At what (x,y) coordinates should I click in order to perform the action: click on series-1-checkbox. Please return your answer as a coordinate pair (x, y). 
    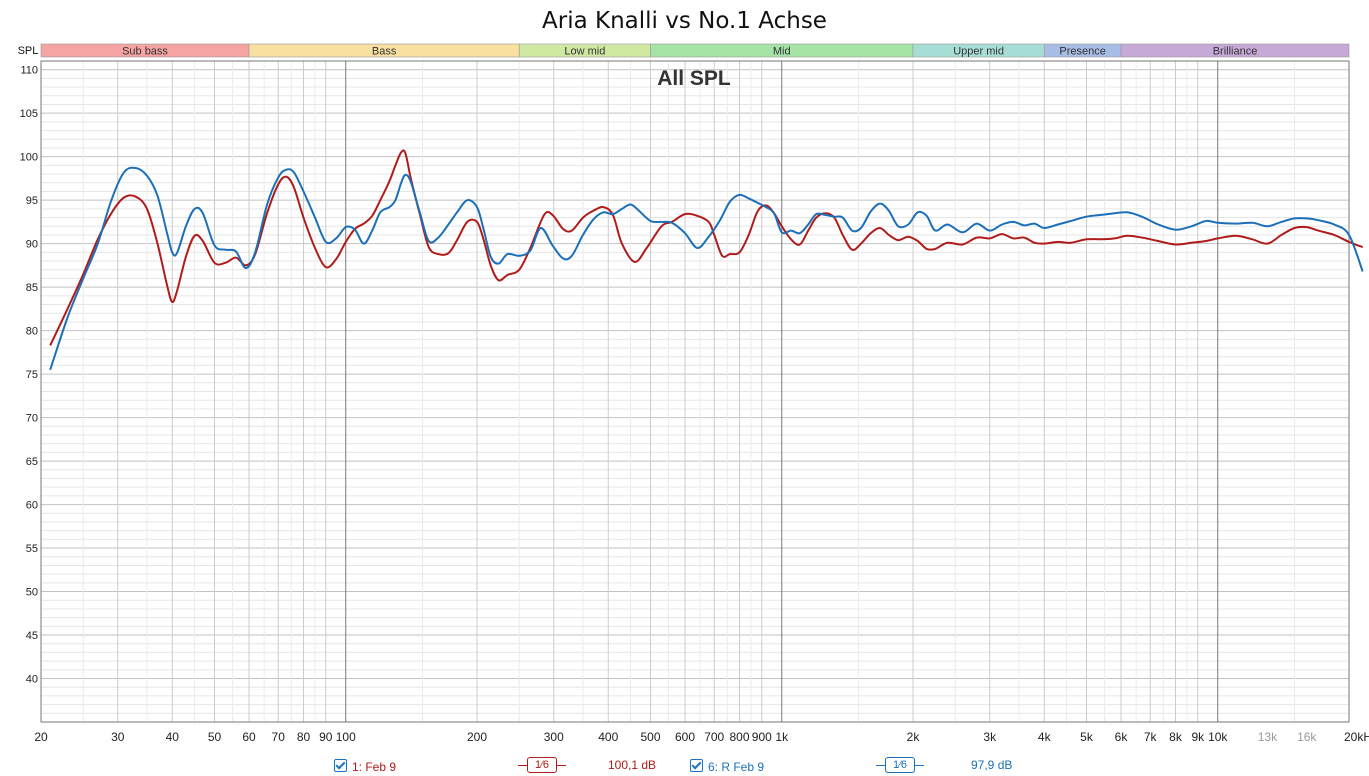
    Looking at the image, I should click on (340, 765).